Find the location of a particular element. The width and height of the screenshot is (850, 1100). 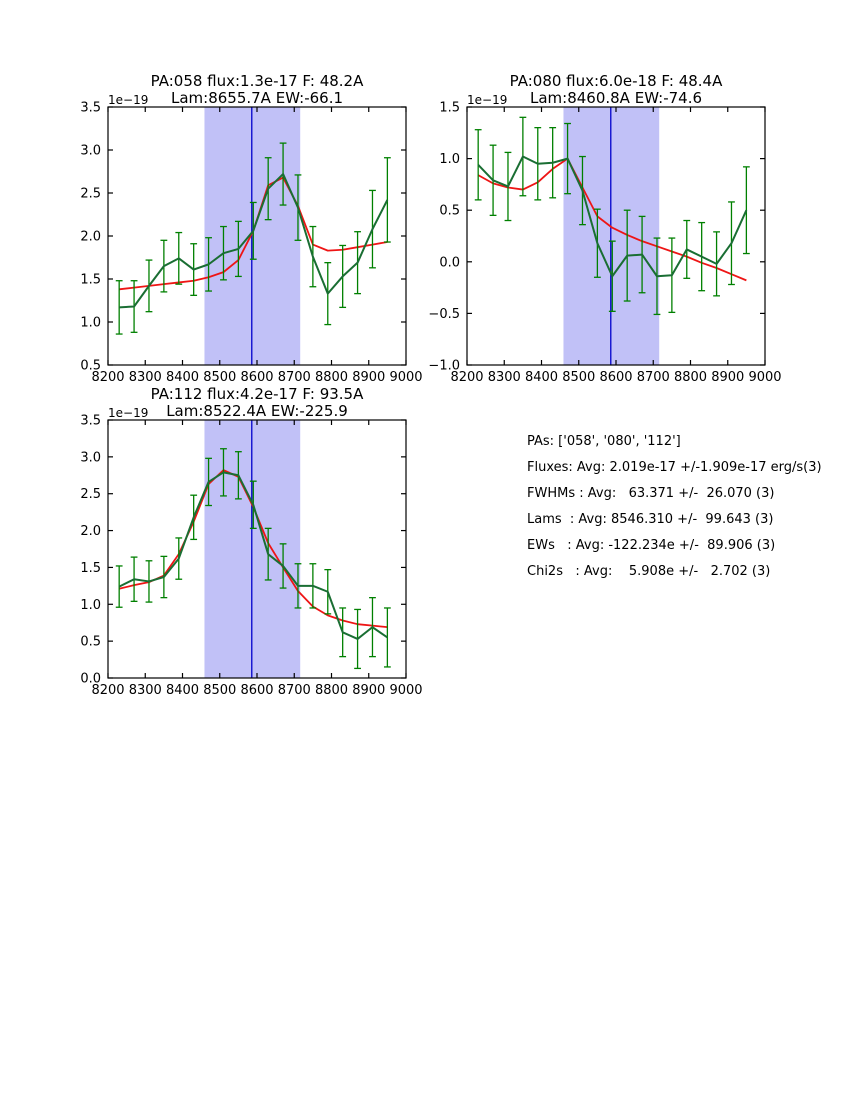

stats-line-ews: EWs : Avg: -122.234e +/- 89.906 (3) is located at coordinates (651, 545).